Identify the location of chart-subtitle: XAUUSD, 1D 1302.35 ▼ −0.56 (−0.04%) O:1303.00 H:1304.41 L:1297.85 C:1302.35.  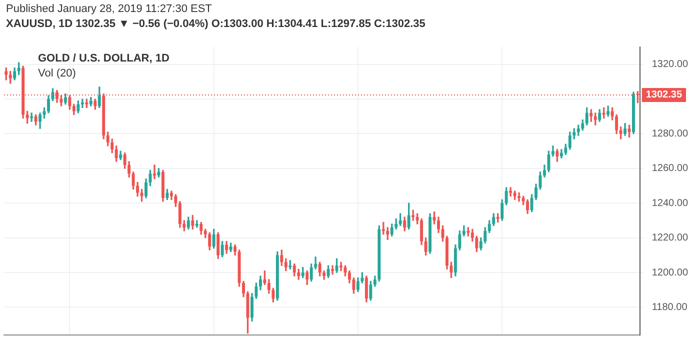
(215, 24).